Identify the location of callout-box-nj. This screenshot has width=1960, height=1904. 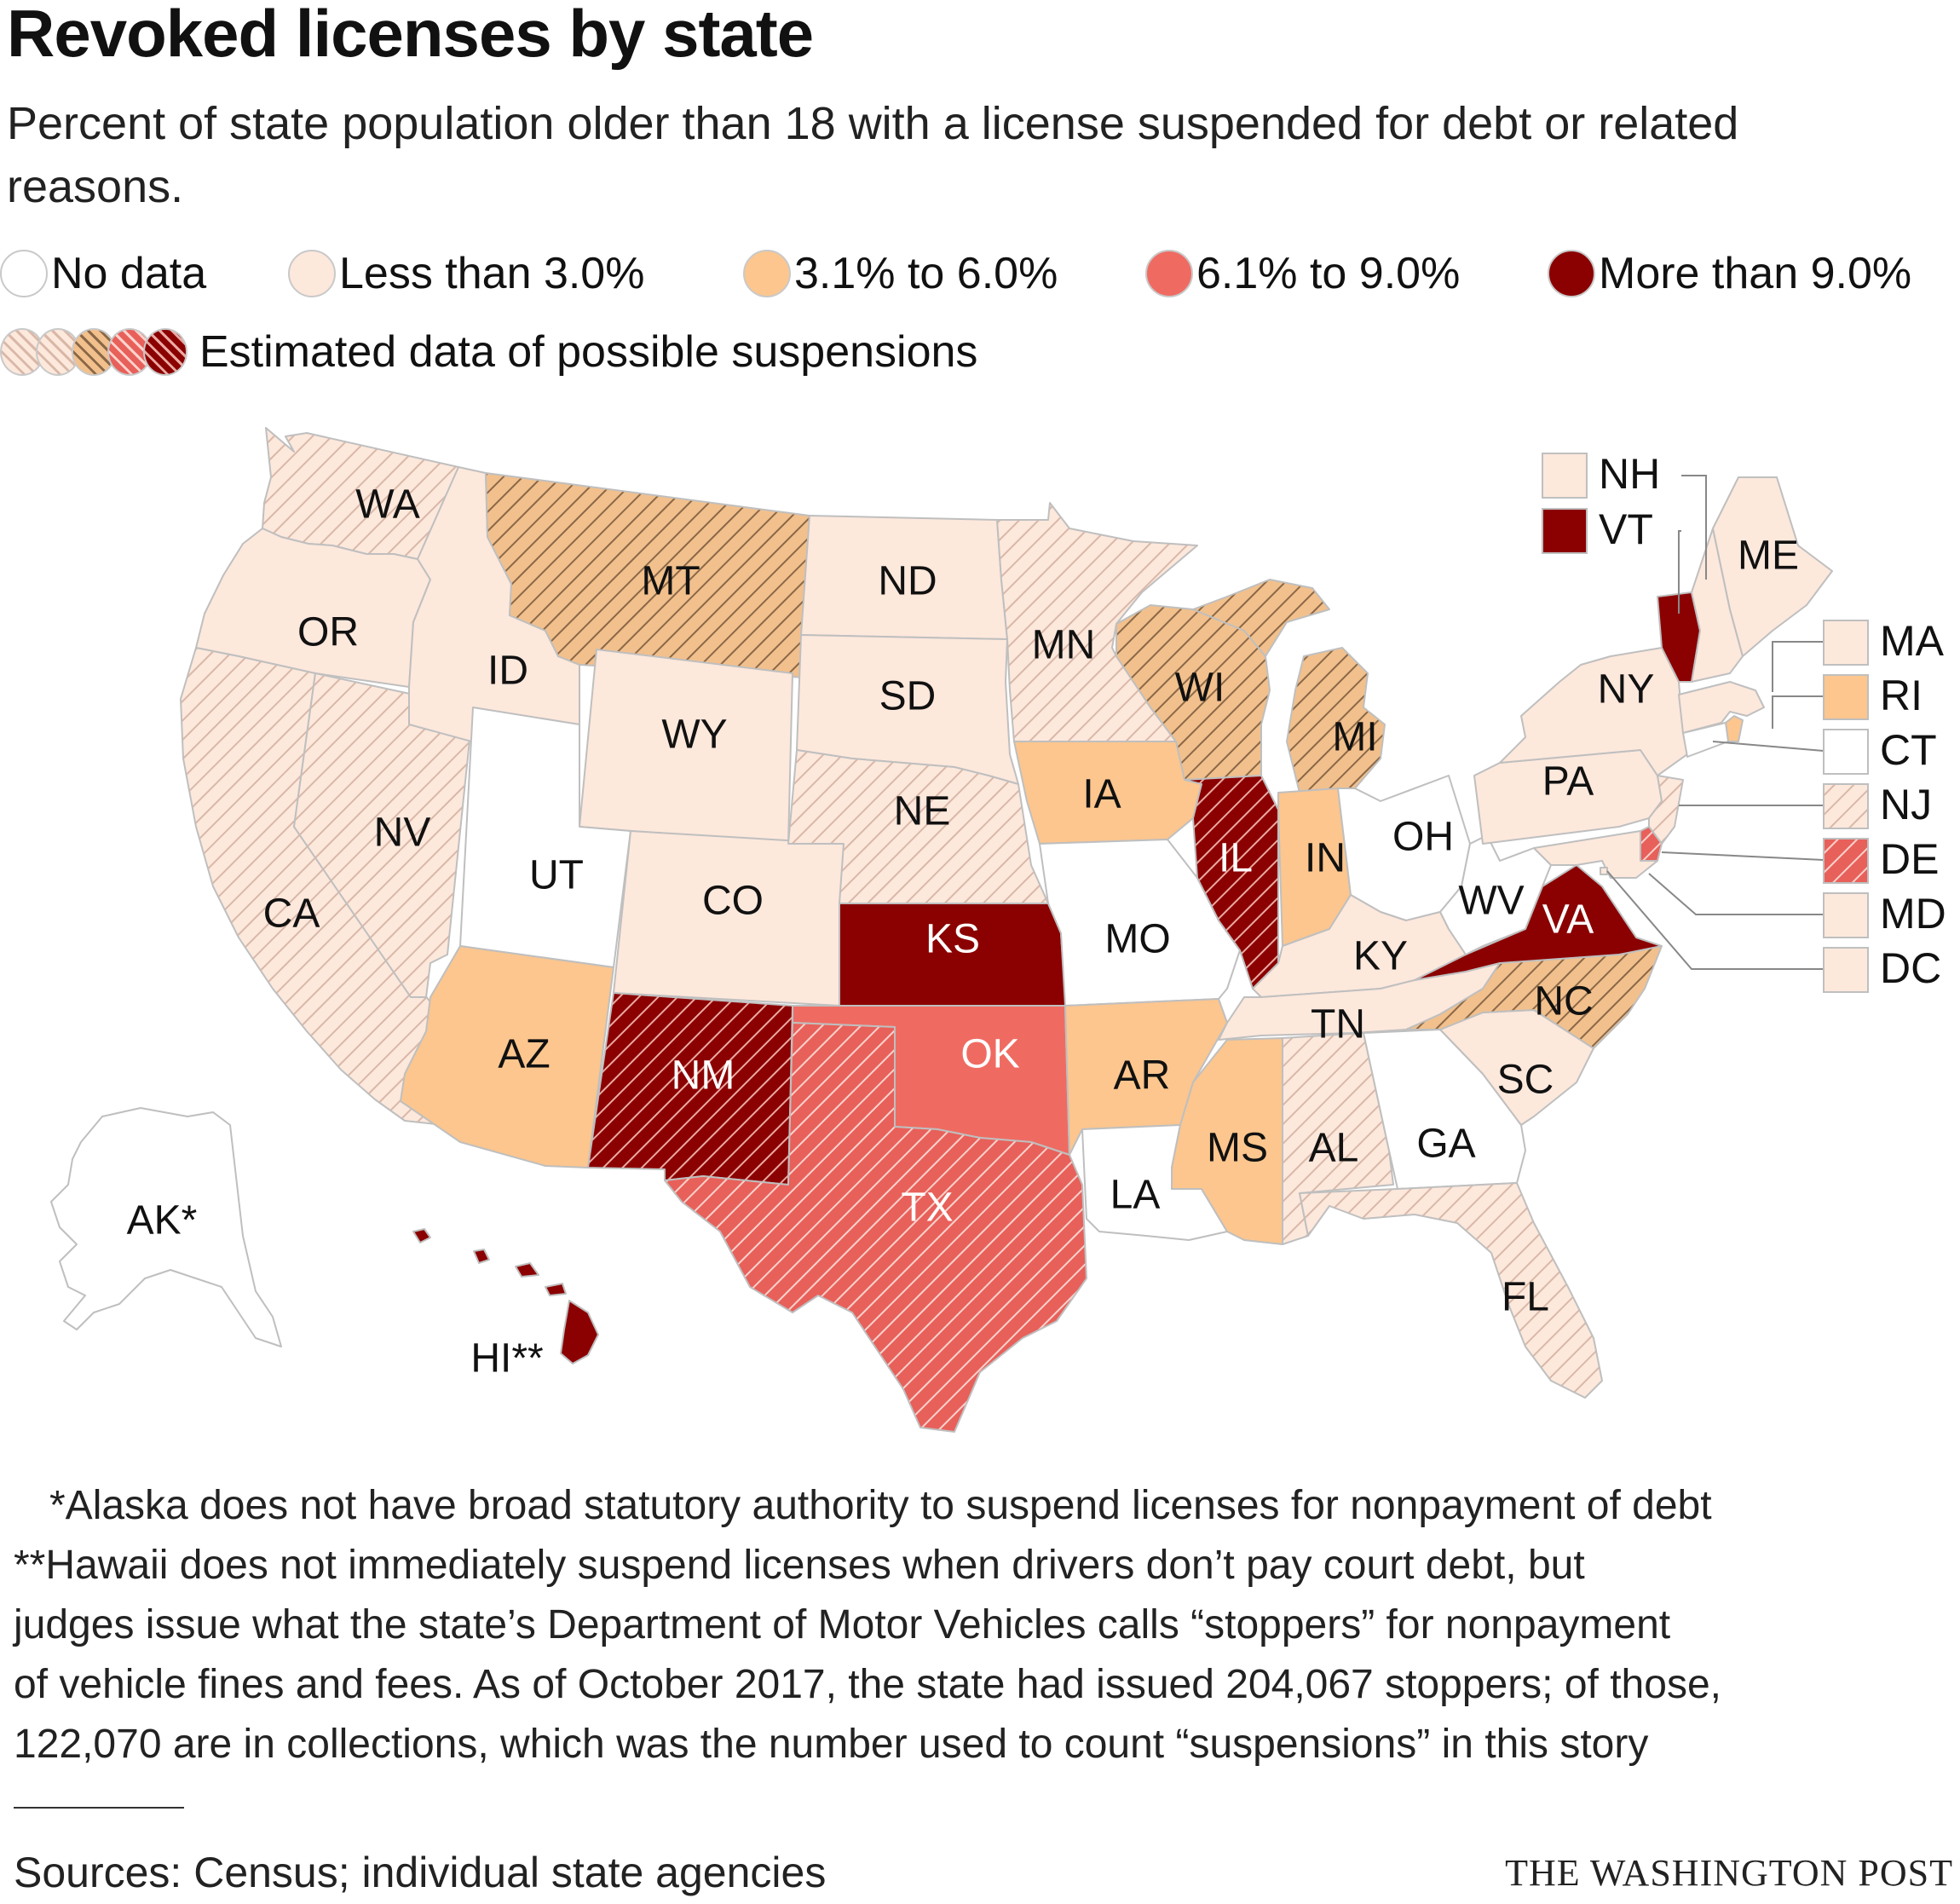
(1846, 806).